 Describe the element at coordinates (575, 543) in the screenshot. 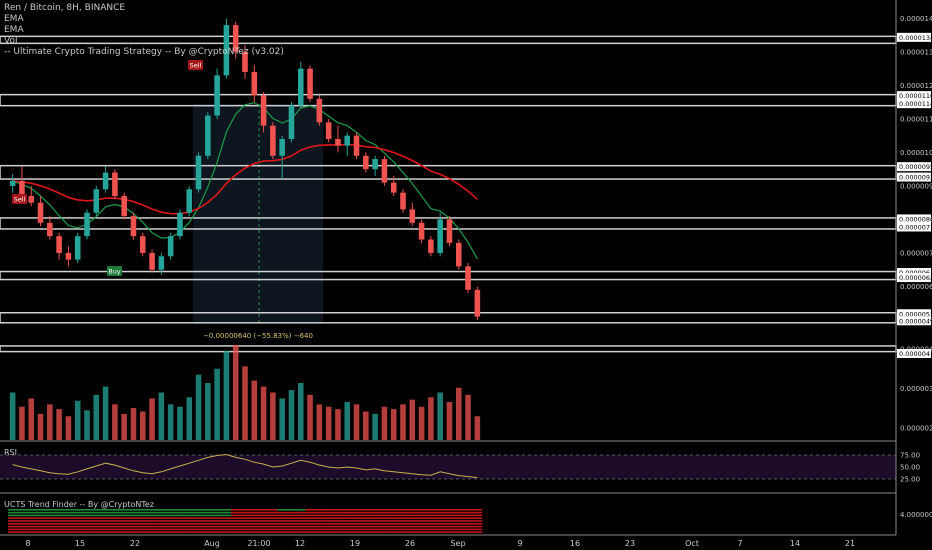

I see `time-axis-label: 16` at that location.